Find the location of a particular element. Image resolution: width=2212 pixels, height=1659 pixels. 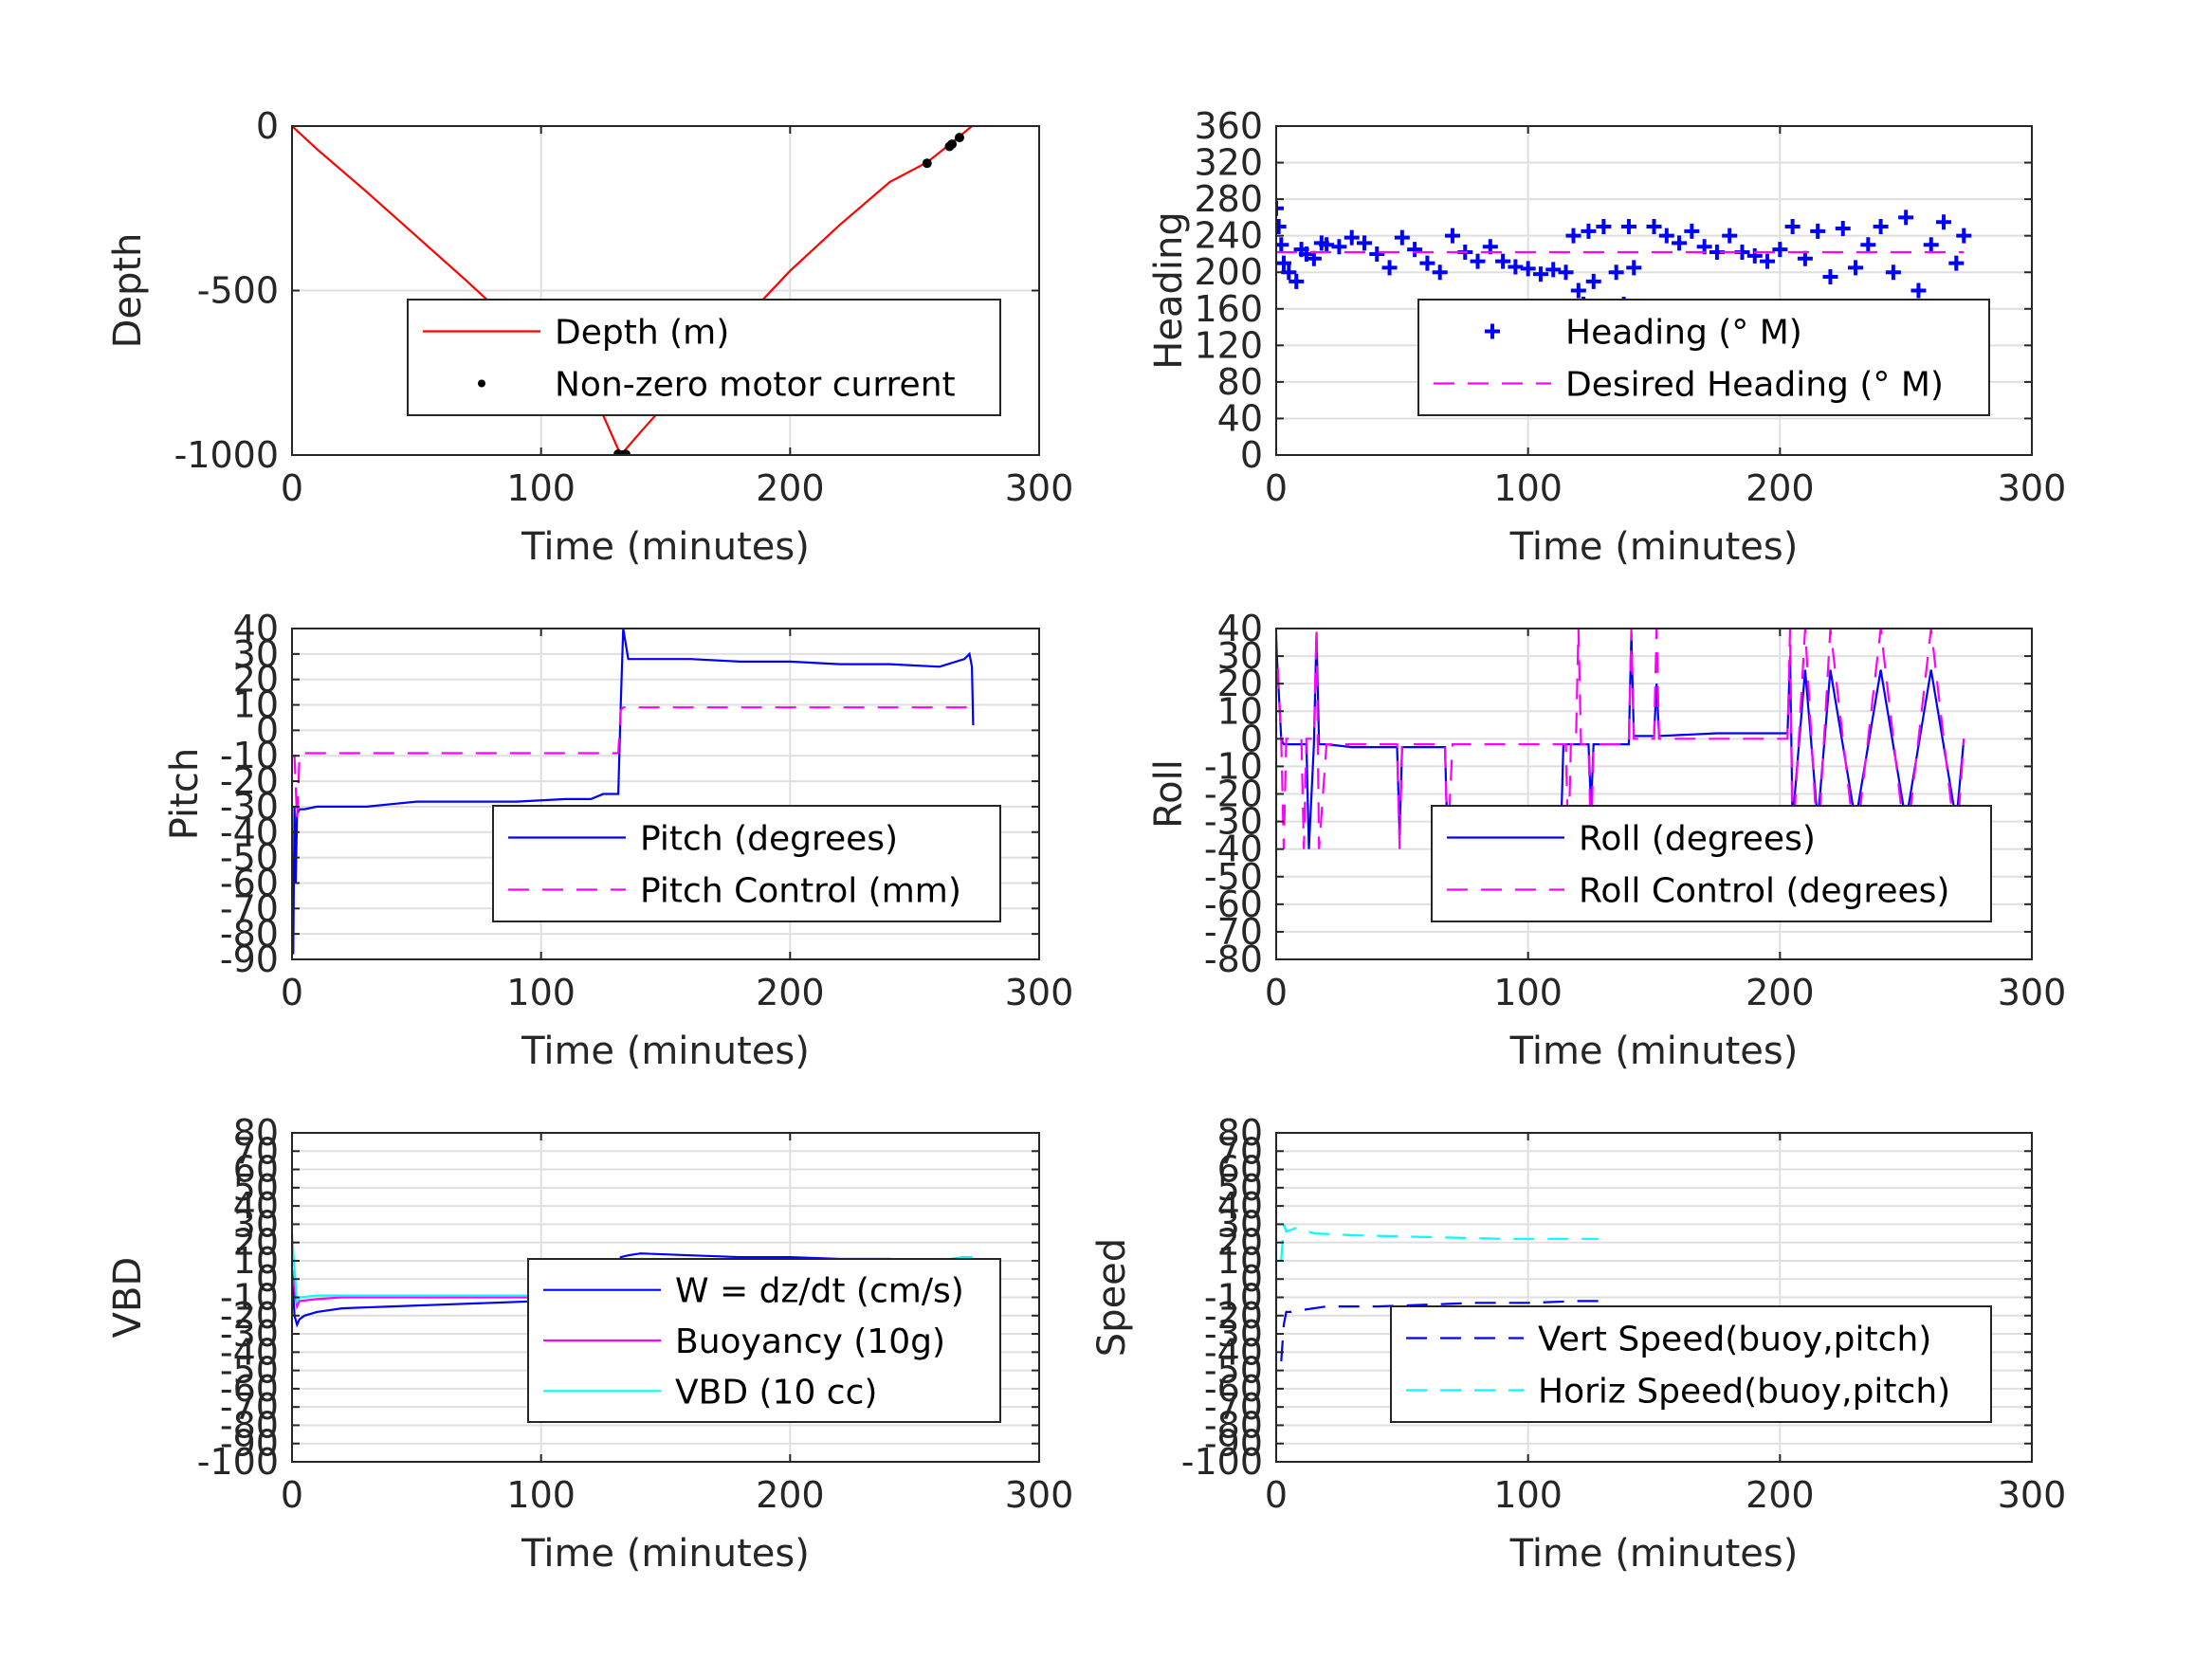

speed-ytick-label: -60 is located at coordinates (1233, 1389).